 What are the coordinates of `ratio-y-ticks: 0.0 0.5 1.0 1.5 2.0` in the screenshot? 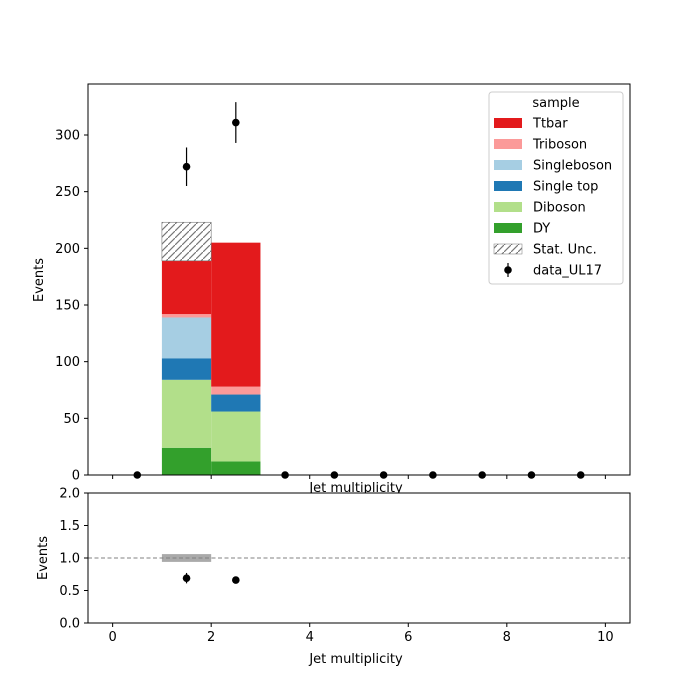 It's located at (73, 559).